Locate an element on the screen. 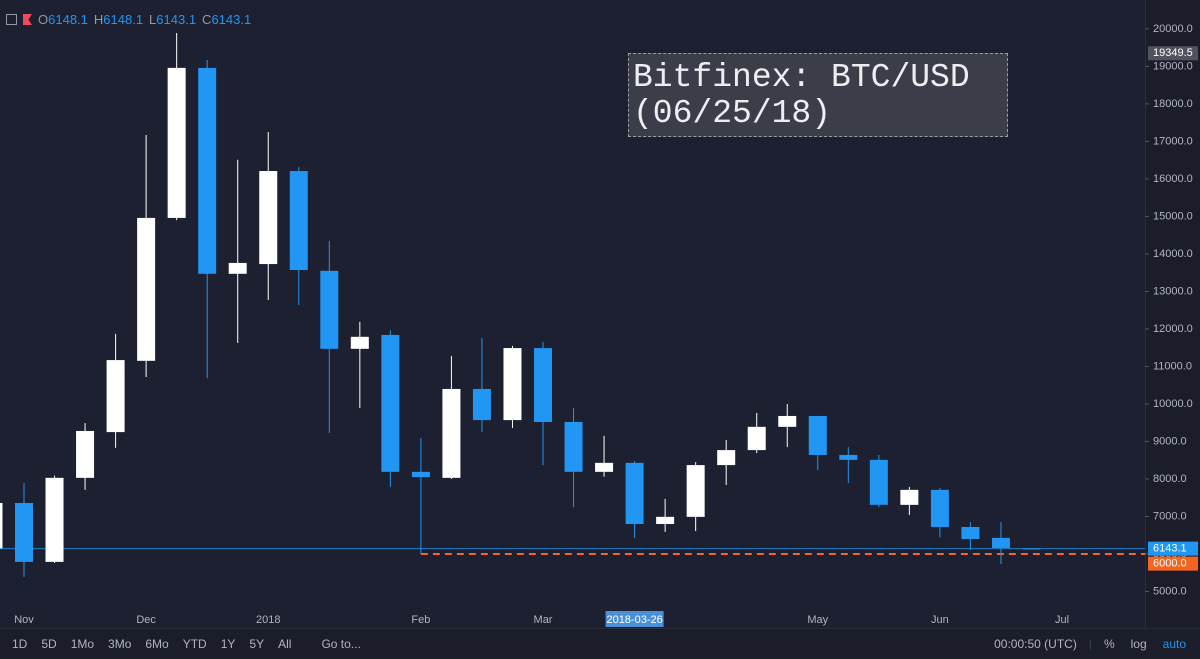 This screenshot has width=1200, height=659. crosshair-date-label: 2018-03-26 is located at coordinates (634, 620).